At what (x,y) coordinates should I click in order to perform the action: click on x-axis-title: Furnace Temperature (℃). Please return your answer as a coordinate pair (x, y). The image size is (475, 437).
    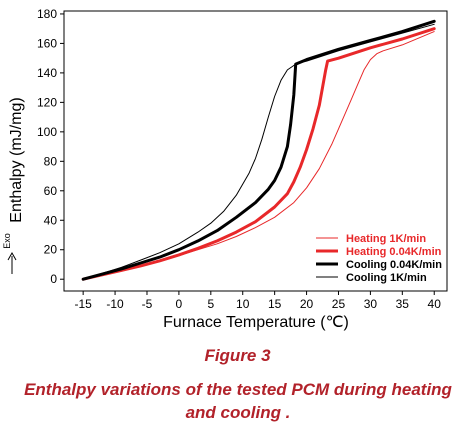
    Looking at the image, I should click on (256, 322).